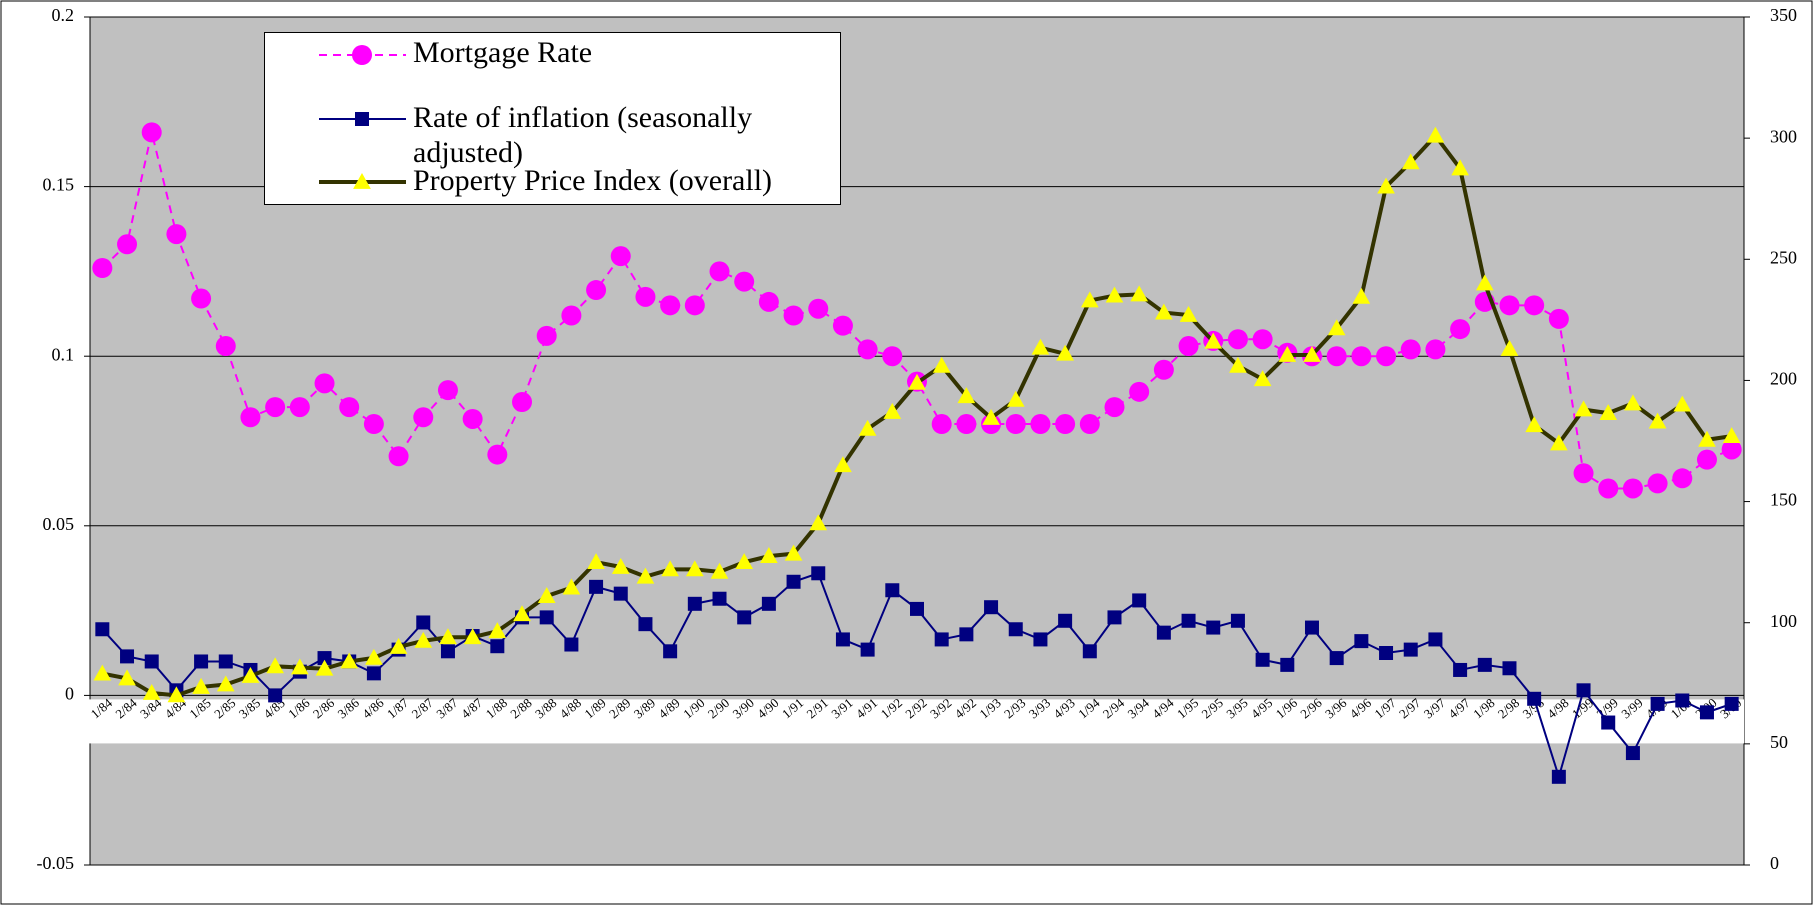  What do you see at coordinates (1774, 863) in the screenshot?
I see `y2-tick-label: 0` at bounding box center [1774, 863].